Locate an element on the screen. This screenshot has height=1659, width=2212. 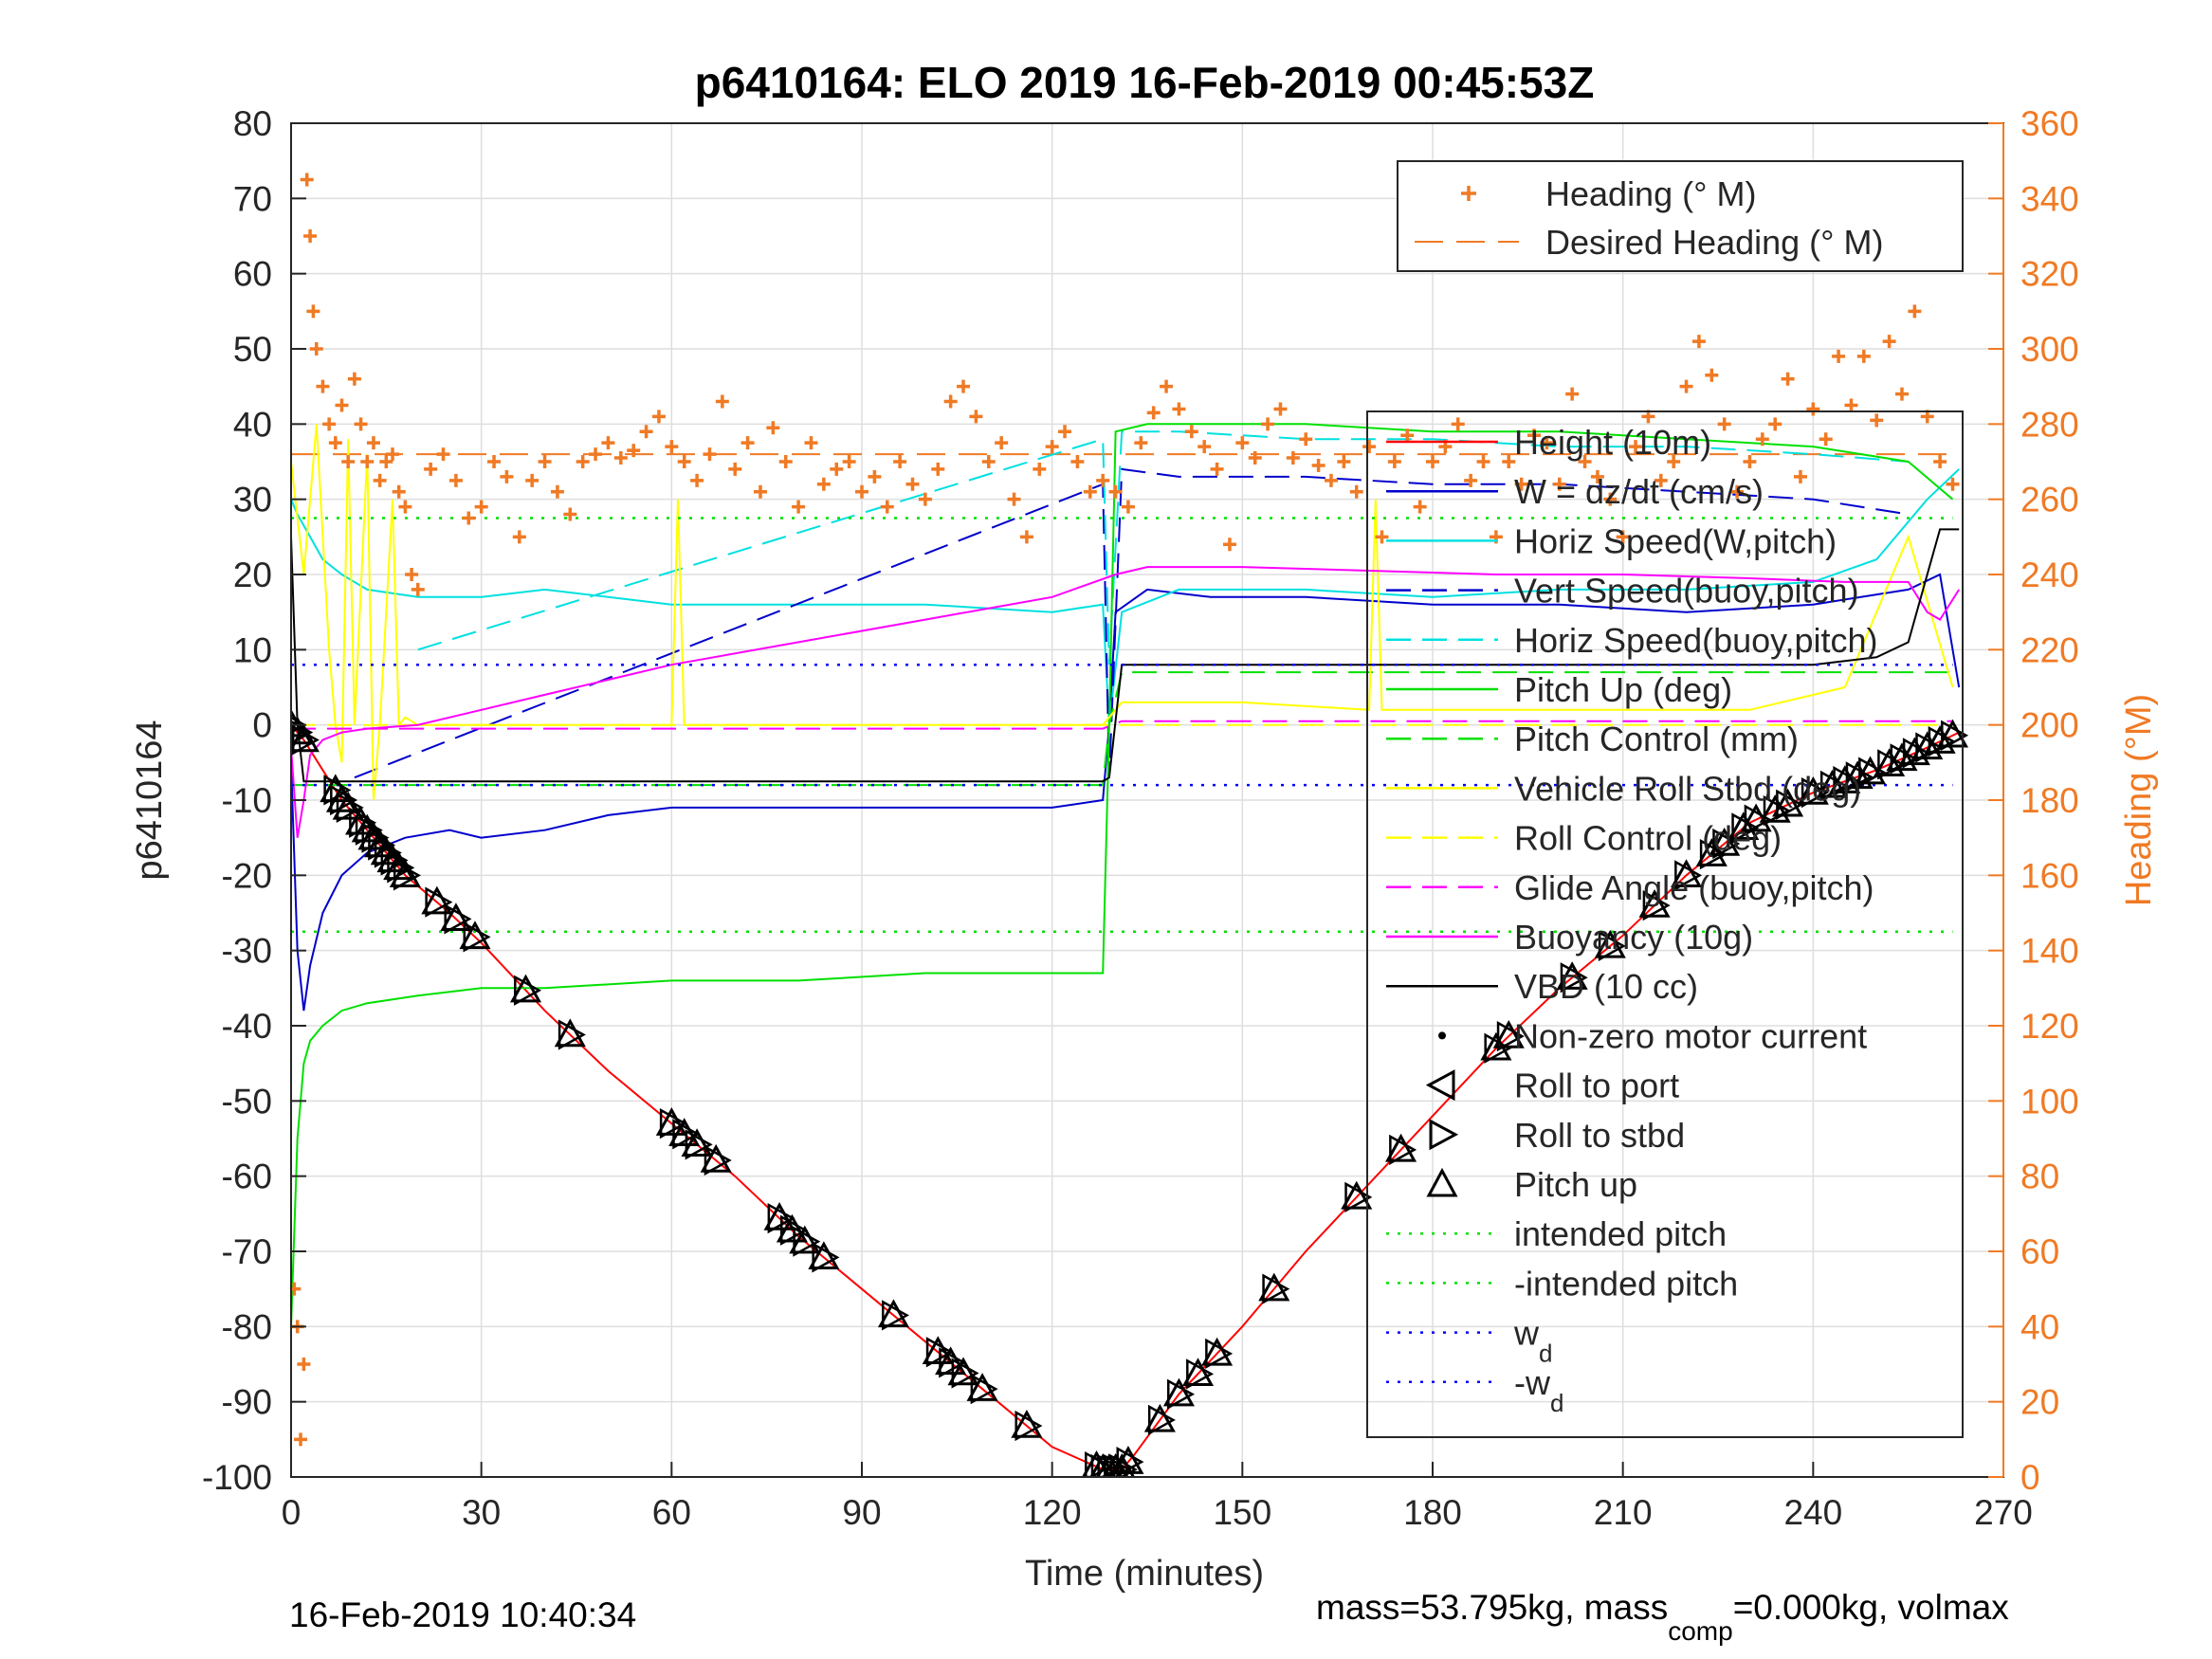
footer-timestamp: 16-Feb-2019 10:40:34 is located at coordinates (462, 1614).